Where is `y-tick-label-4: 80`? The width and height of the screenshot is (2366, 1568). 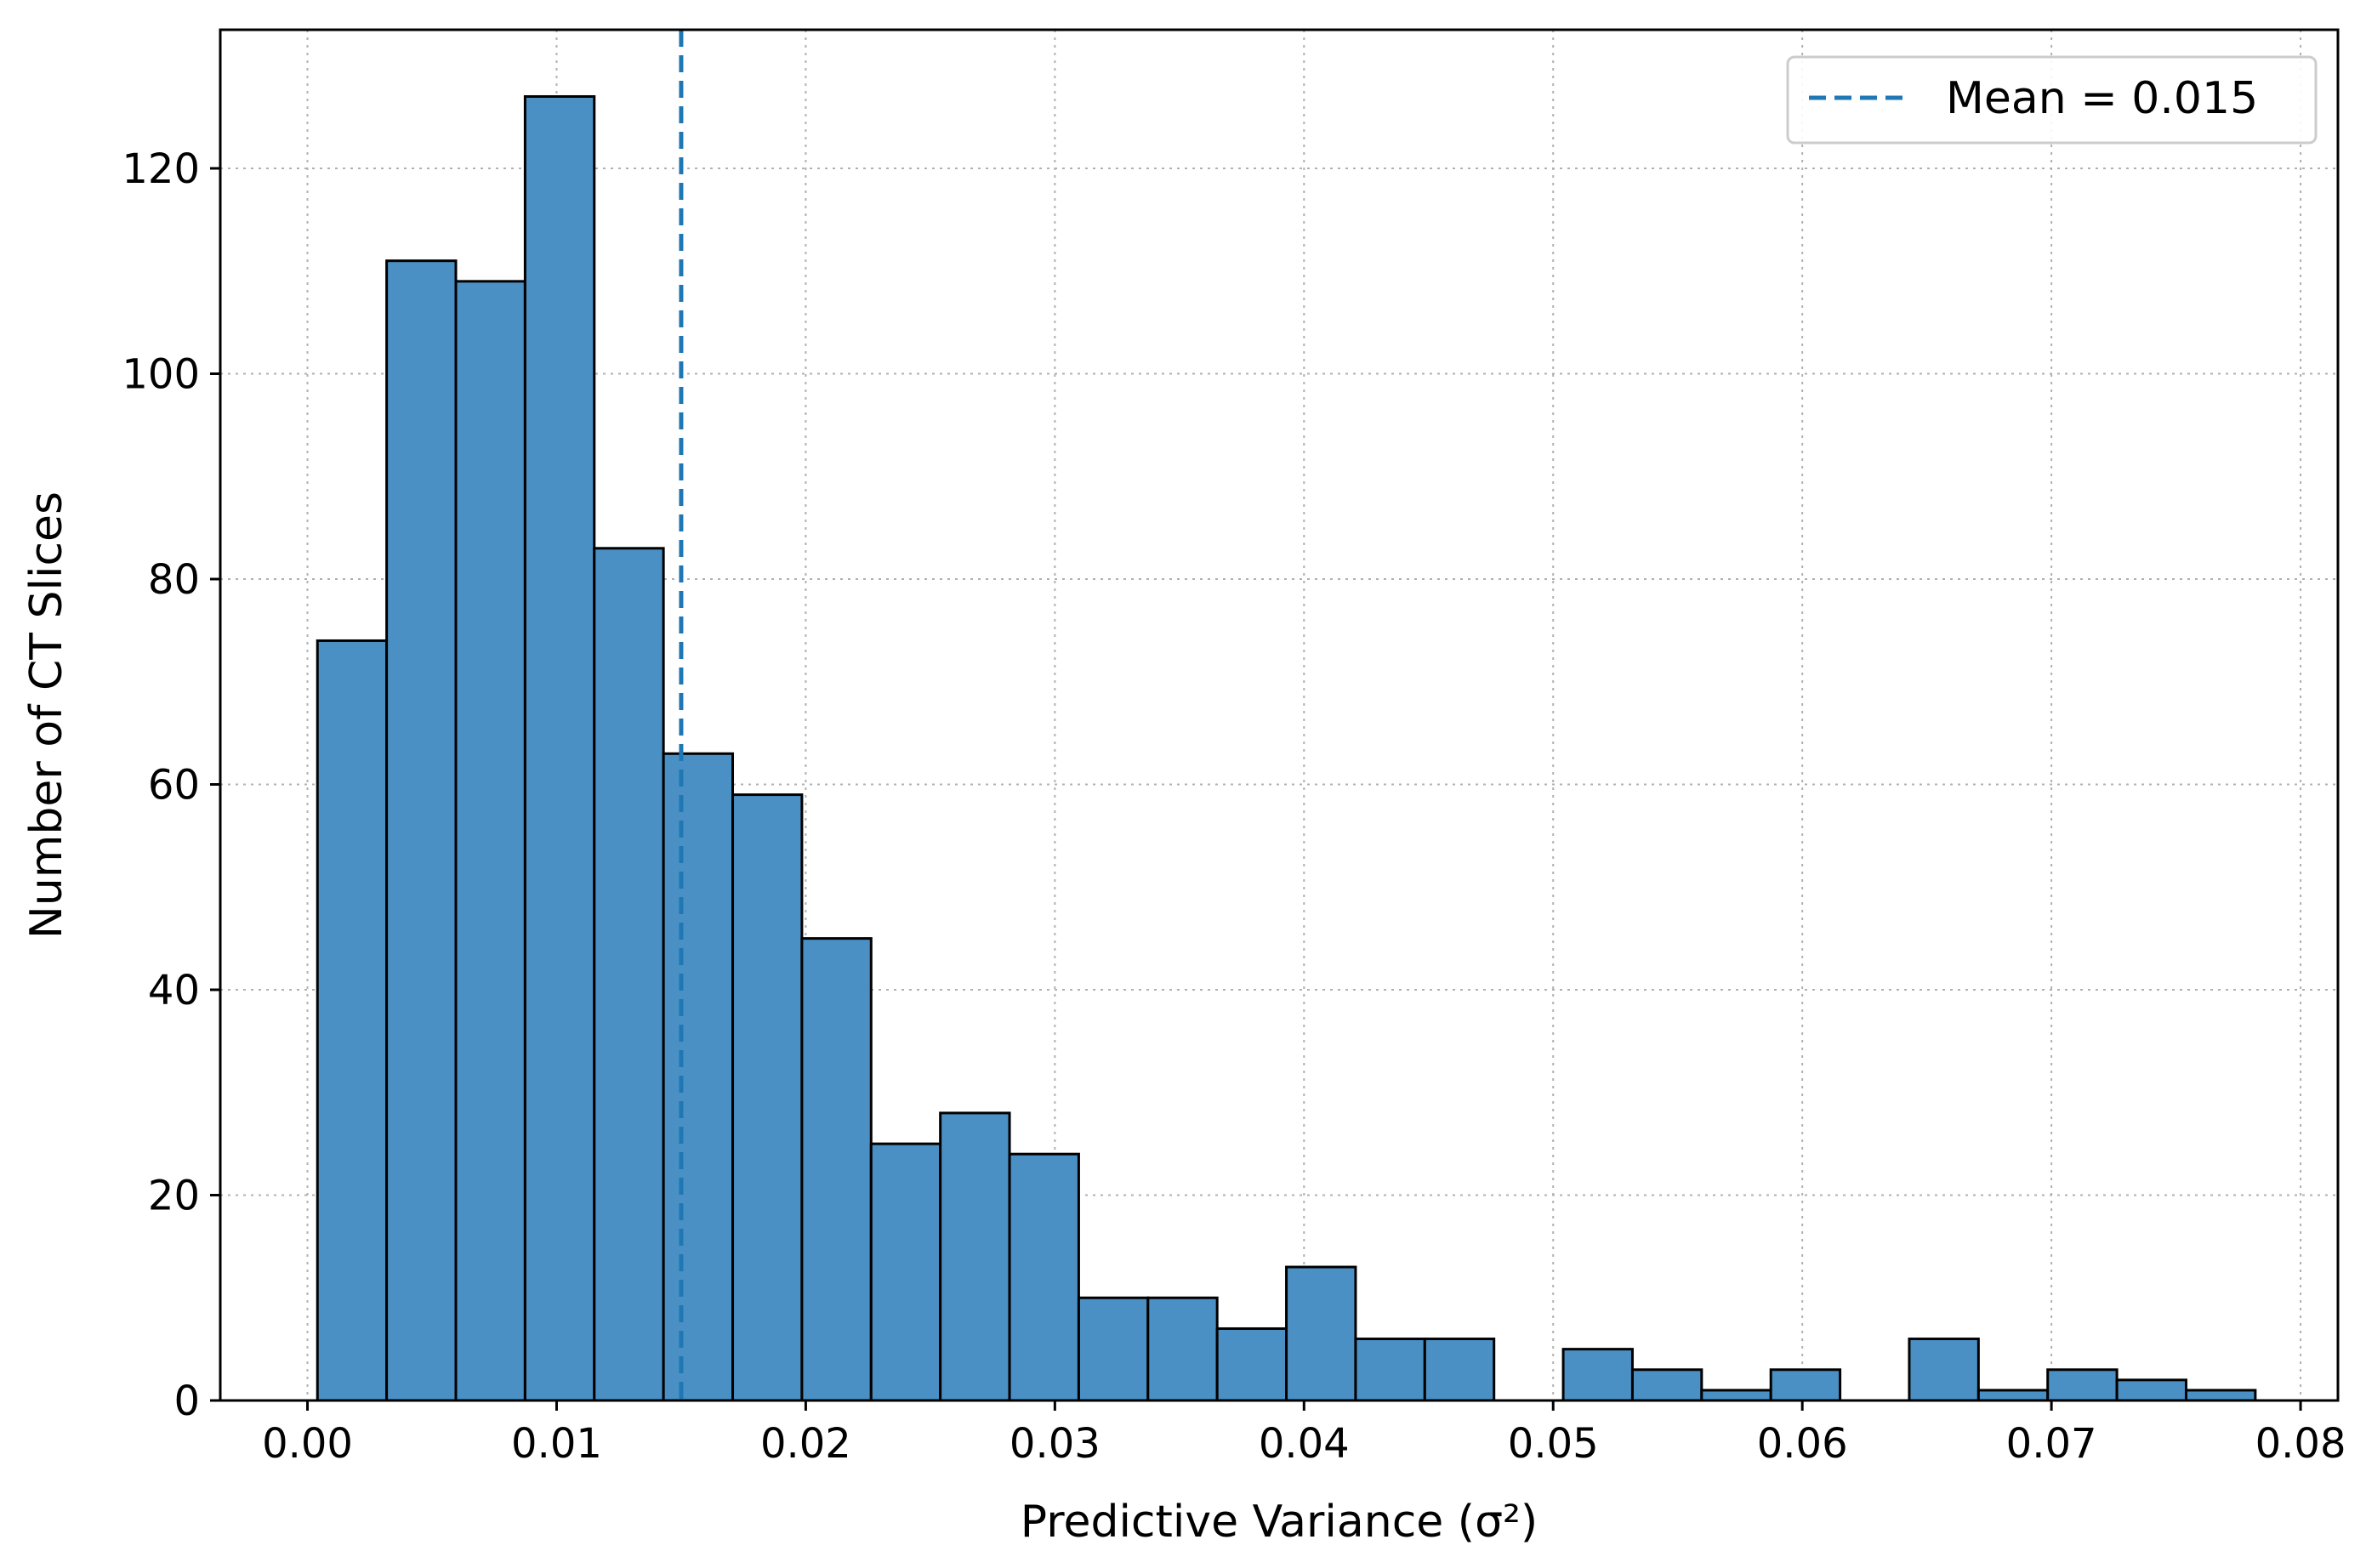
y-tick-label-4: 80 is located at coordinates (174, 580).